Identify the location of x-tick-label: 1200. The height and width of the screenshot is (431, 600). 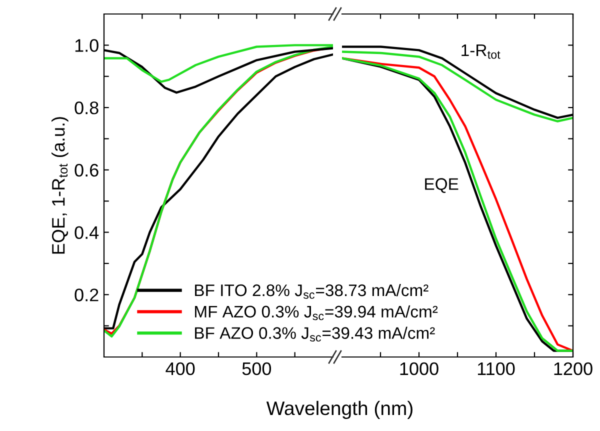
(573, 369).